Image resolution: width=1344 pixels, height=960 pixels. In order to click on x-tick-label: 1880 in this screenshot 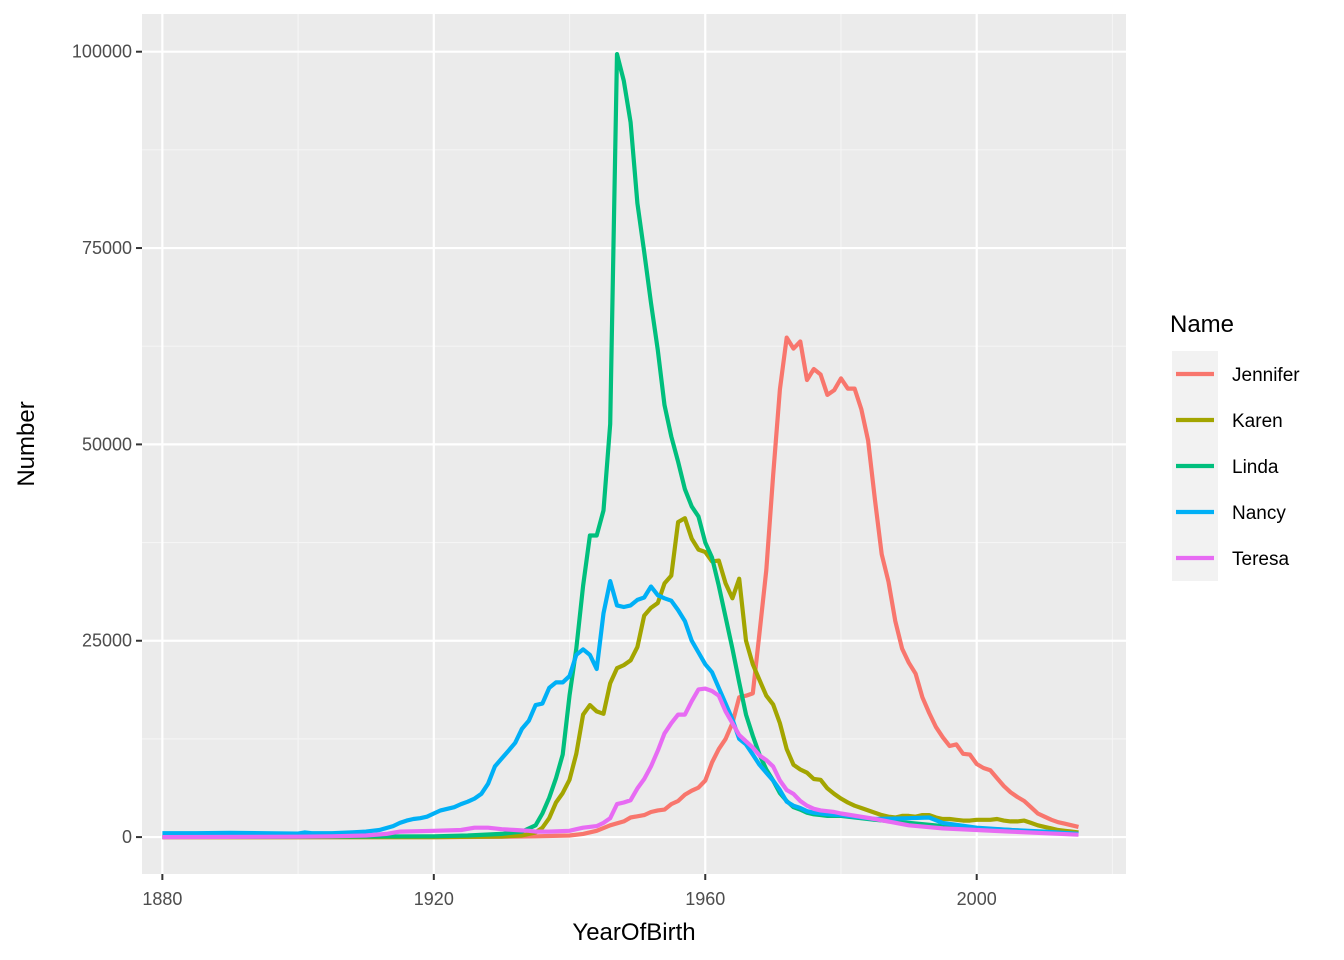, I will do `click(162, 899)`.